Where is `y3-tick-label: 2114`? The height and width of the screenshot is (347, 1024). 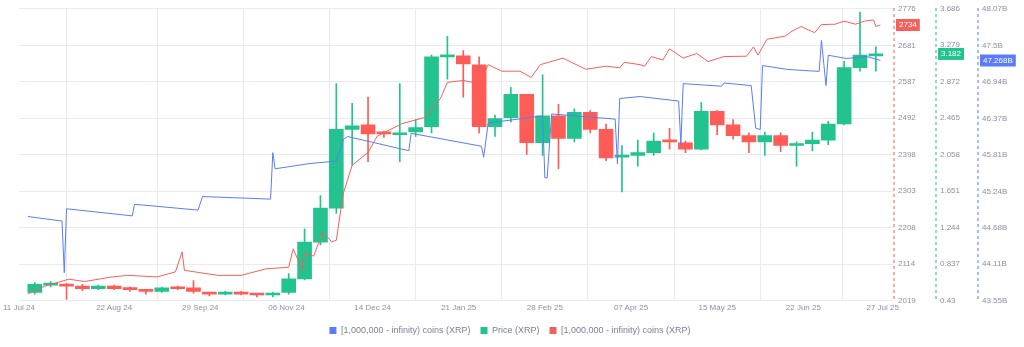
y3-tick-label: 2114 is located at coordinates (907, 264).